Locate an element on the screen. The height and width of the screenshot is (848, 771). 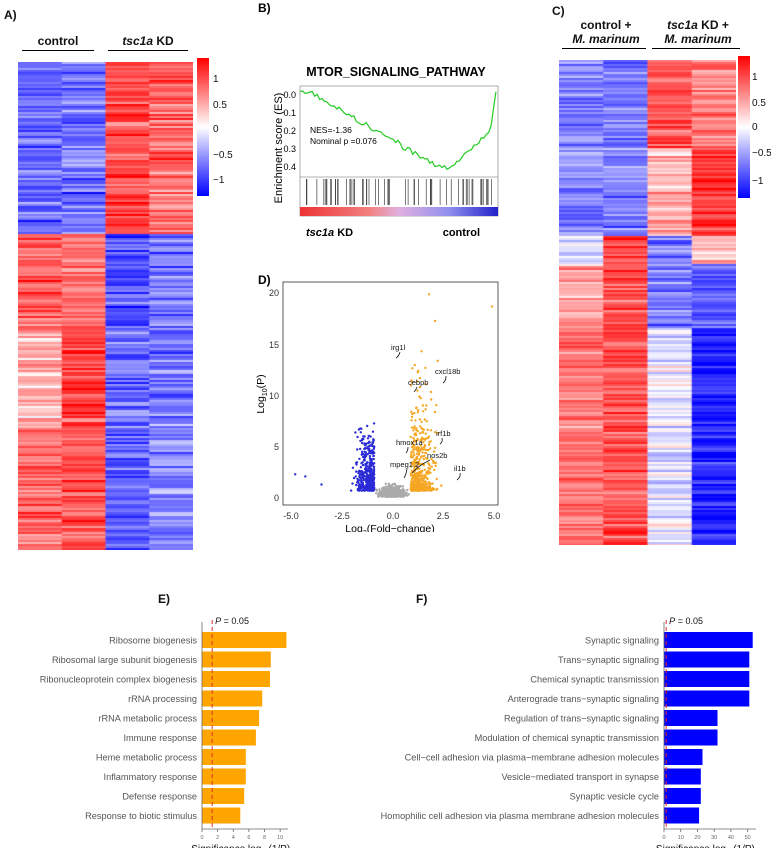
panel-d-label: D) is located at coordinates (264, 280).